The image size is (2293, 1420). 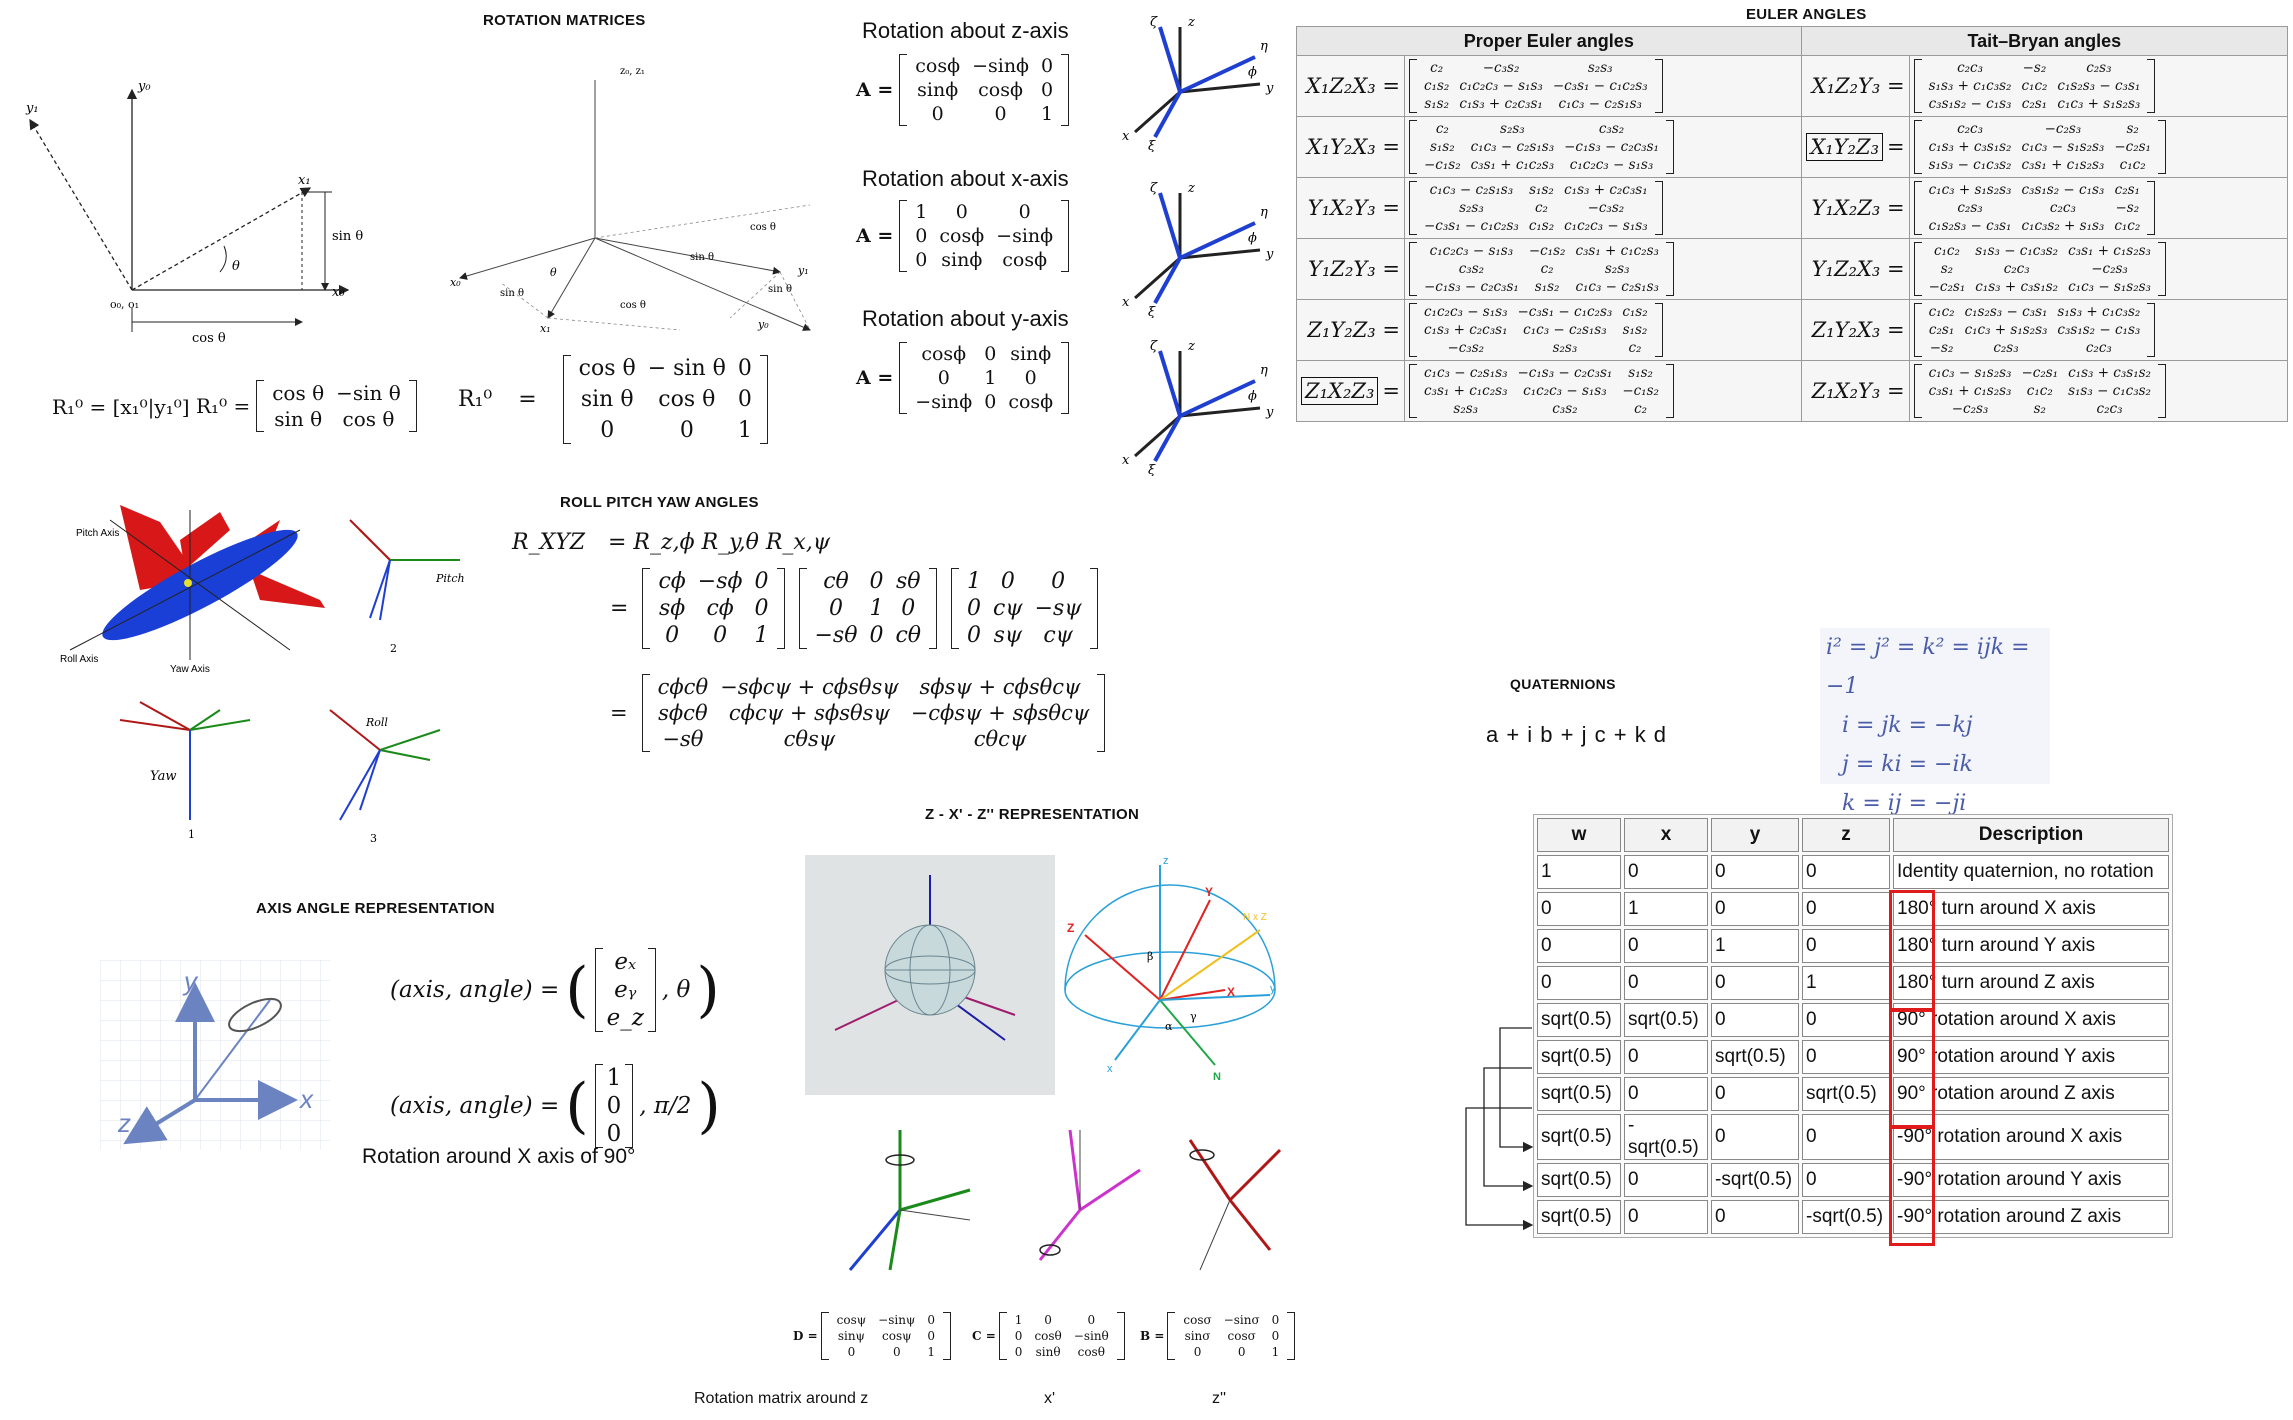 What do you see at coordinates (32, 108) in the screenshot?
I see `y1-label: y₁` at bounding box center [32, 108].